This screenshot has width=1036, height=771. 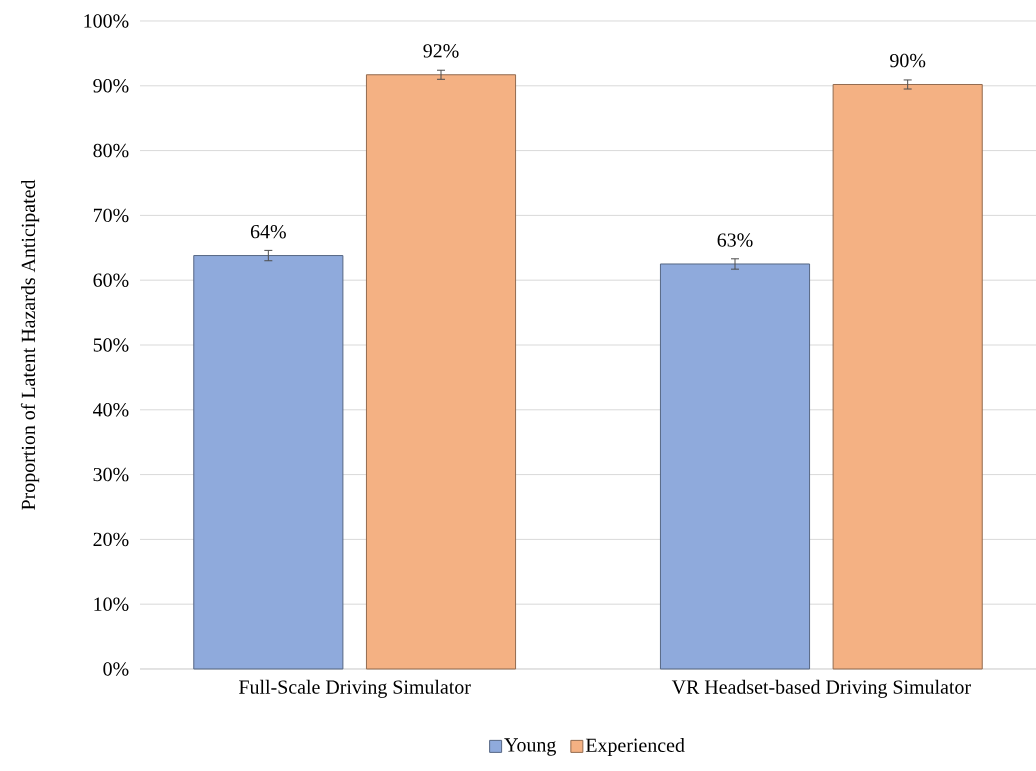 What do you see at coordinates (735, 240) in the screenshot?
I see `data-label: 63%` at bounding box center [735, 240].